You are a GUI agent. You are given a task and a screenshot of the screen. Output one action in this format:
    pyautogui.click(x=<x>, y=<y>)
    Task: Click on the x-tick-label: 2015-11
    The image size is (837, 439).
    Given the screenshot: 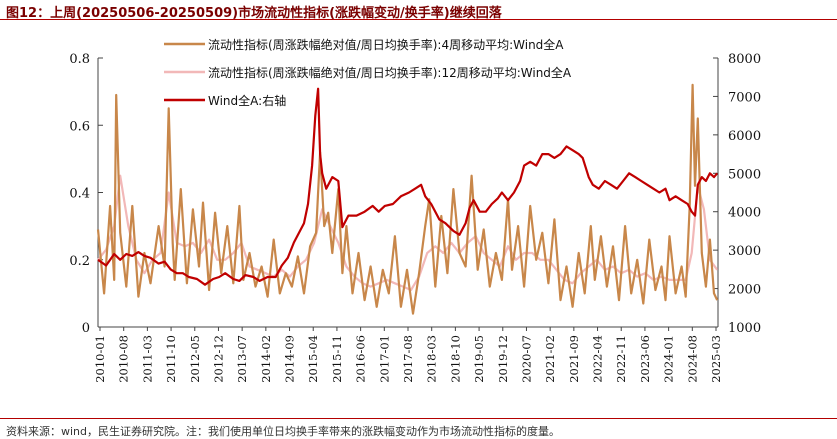 What is the action you would take?
    pyautogui.click(x=337, y=359)
    